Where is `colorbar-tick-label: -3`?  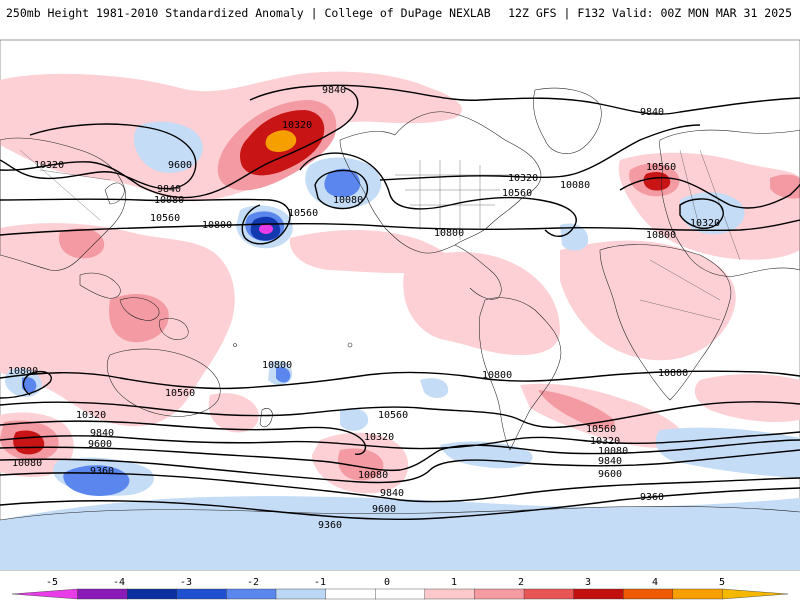
colorbar-tick-label: -3 is located at coordinates (186, 582).